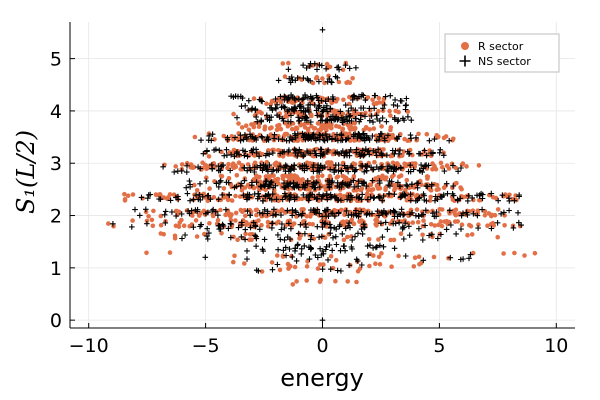 This screenshot has width=600, height=400. Describe the element at coordinates (502, 53) in the screenshot. I see `legend-box` at that location.